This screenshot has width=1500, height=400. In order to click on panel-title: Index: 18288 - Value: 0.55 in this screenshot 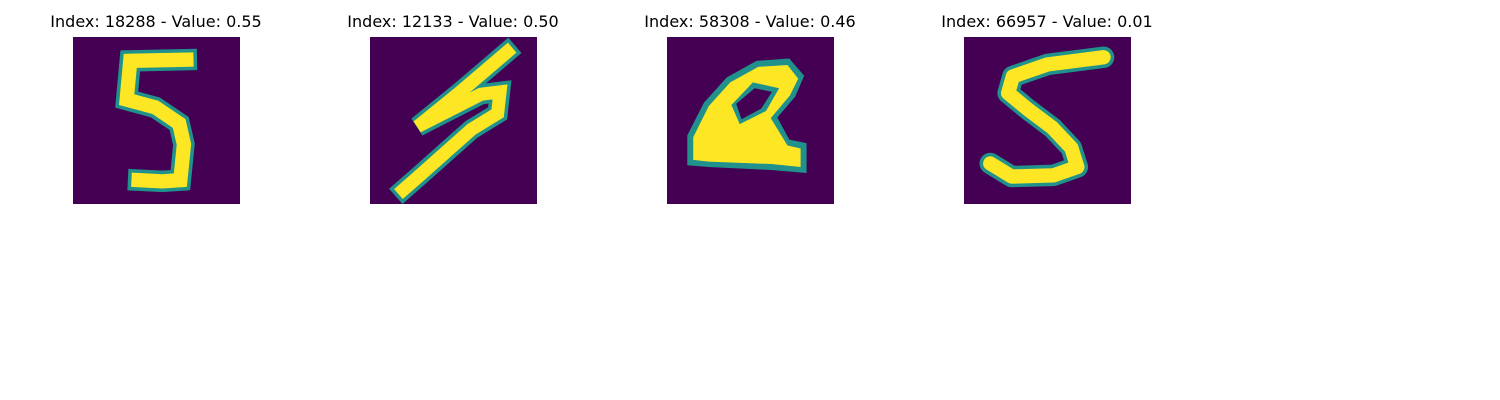, I will do `click(156, 21)`.